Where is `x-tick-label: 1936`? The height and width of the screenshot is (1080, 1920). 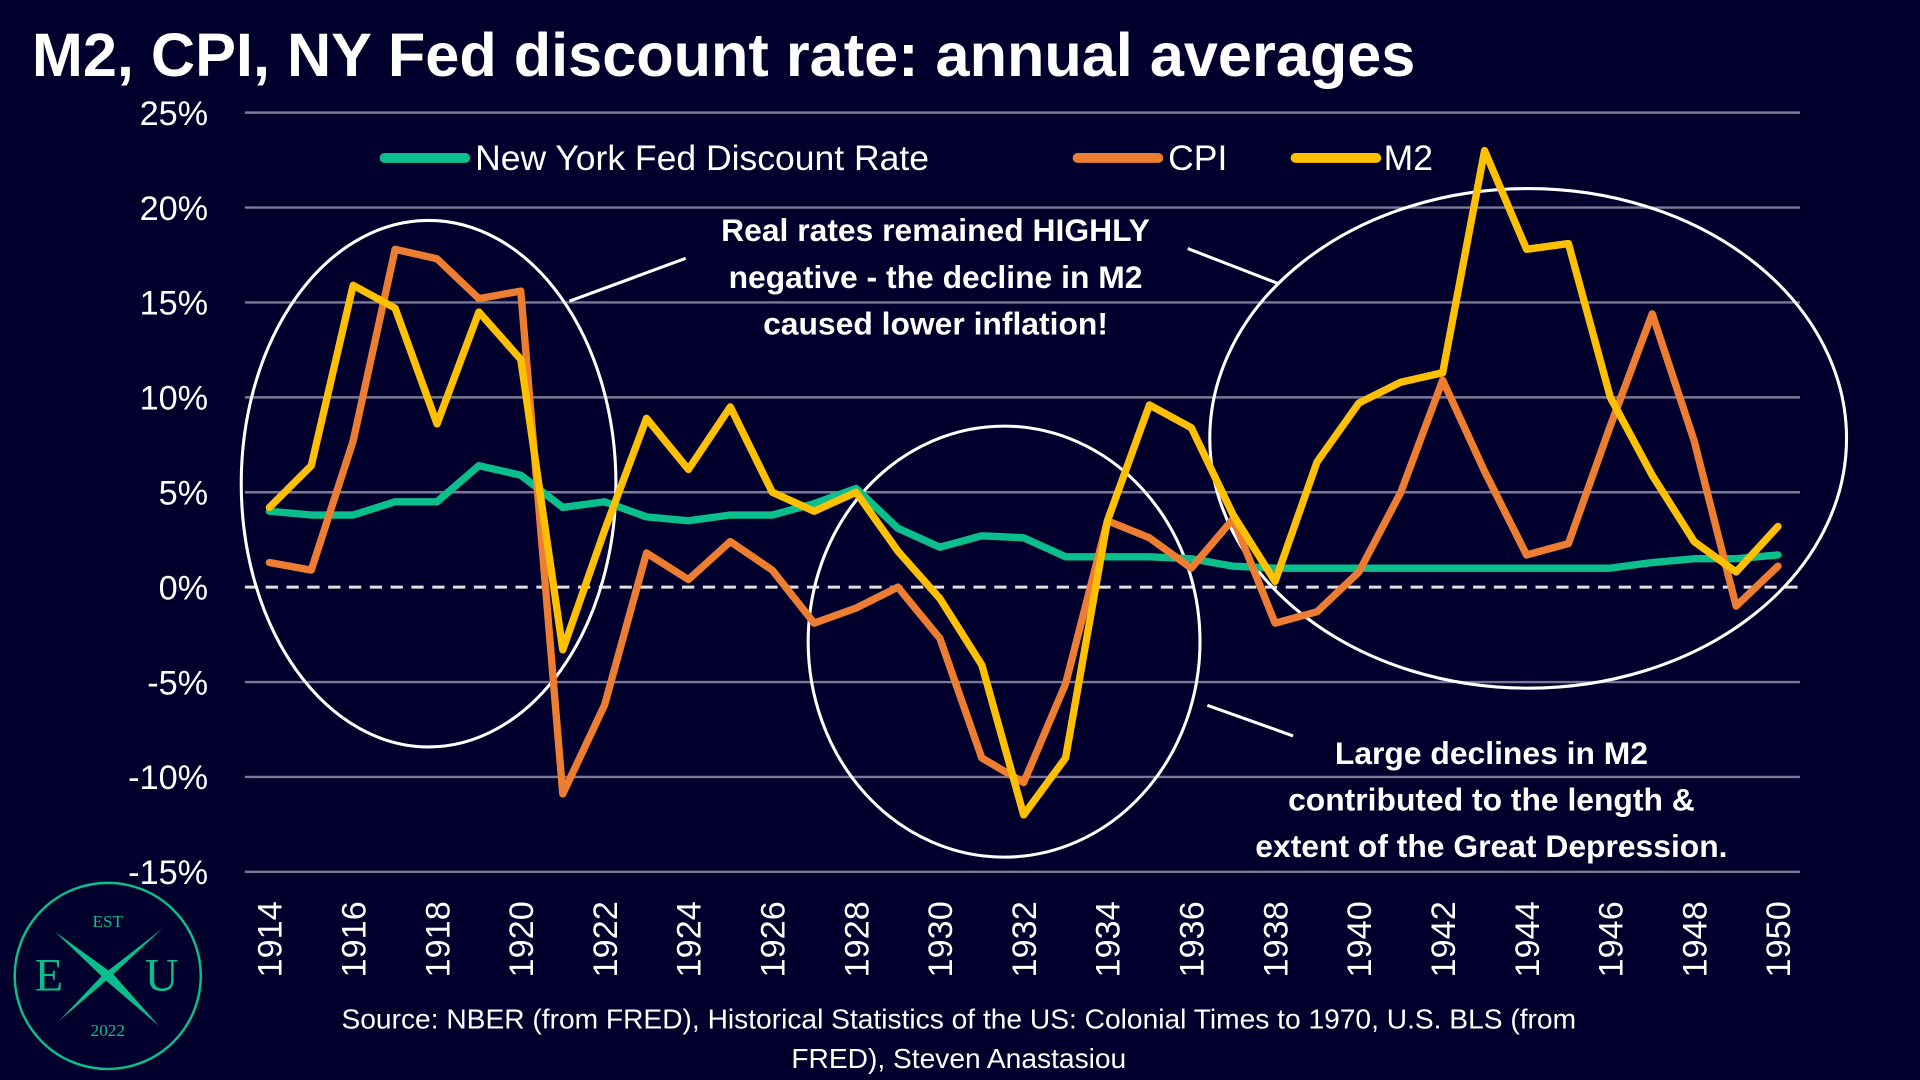 x-tick-label: 1936 is located at coordinates (1193, 939).